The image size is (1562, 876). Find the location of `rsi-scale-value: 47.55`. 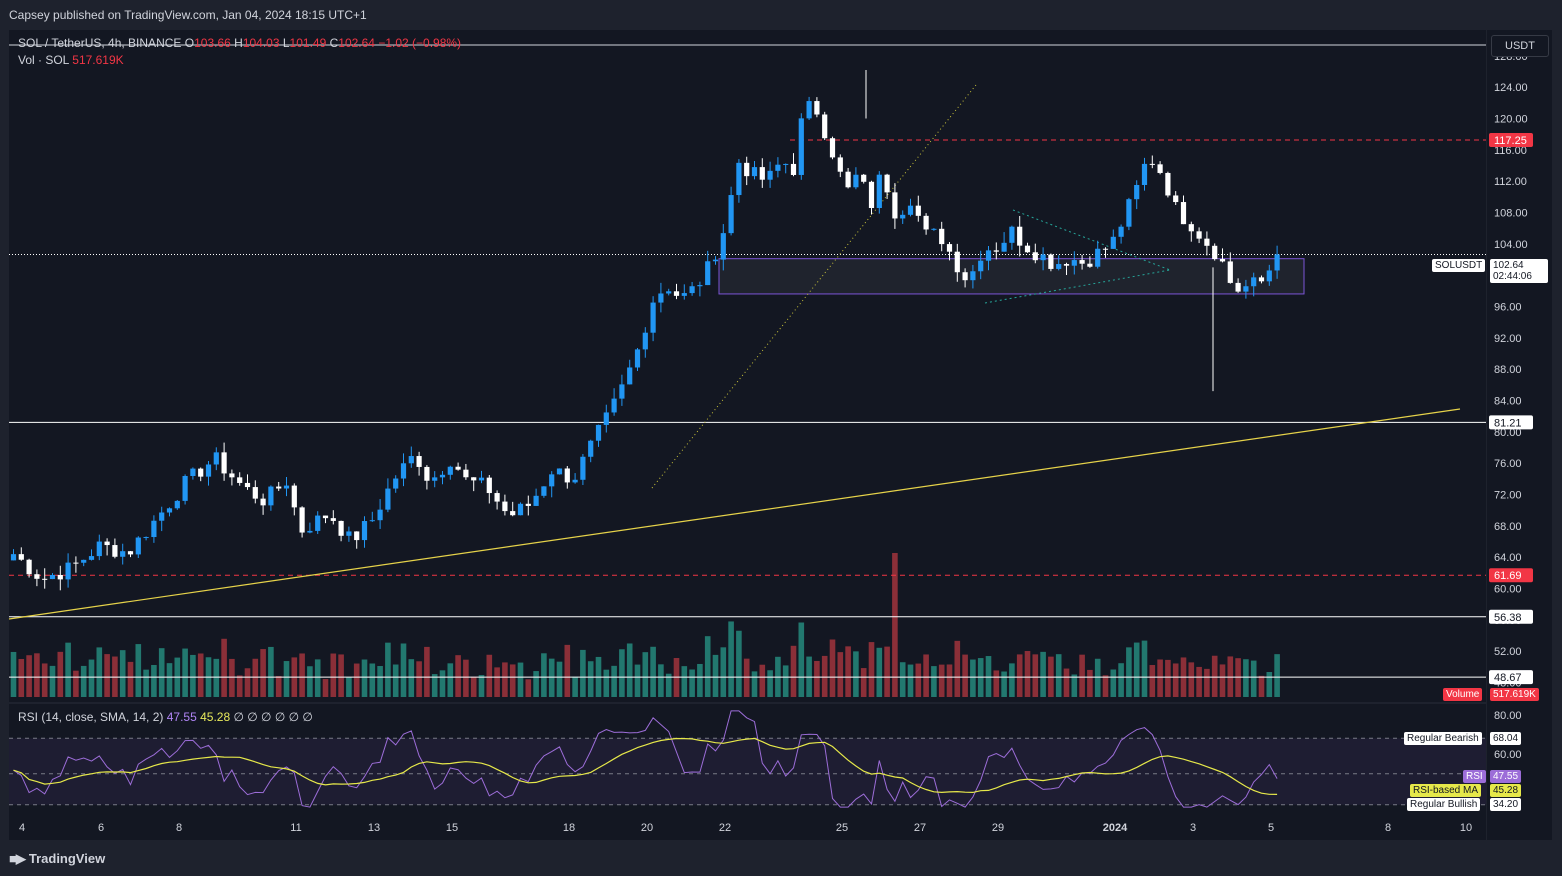

rsi-scale-value: 47.55 is located at coordinates (1506, 776).